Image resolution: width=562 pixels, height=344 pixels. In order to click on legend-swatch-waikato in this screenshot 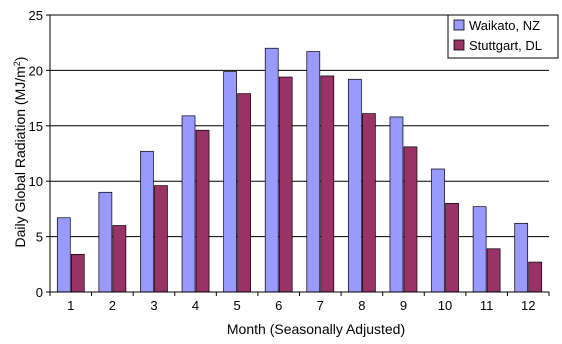, I will do `click(459, 25)`.